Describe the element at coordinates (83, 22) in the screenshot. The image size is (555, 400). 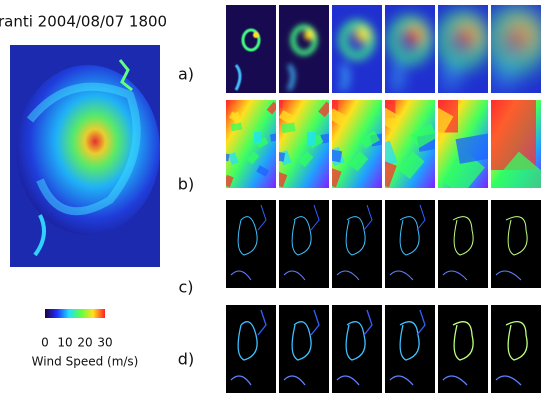
I see `title: ranti 2004/08/07 1800` at that location.